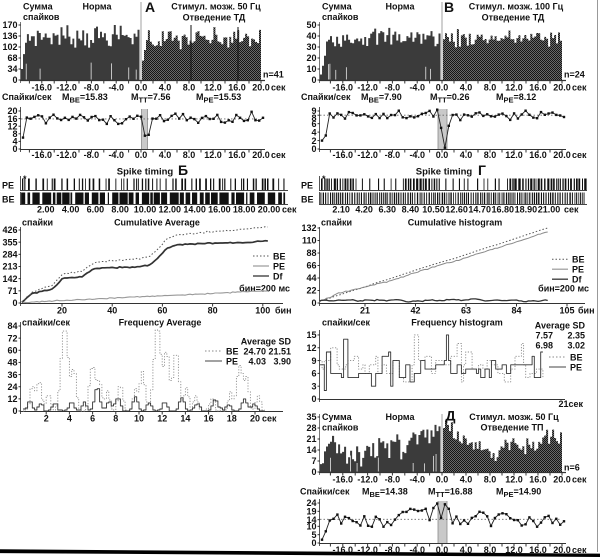 This screenshot has height=557, width=600. Describe the element at coordinates (12, 69) in the screenshot. I see `svg-text: 34` at that location.